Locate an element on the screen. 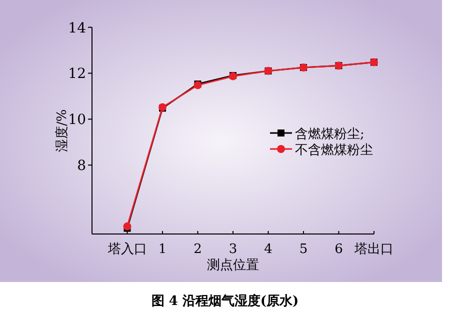 Image resolution: width=450 pixels, height=321 pixels. x-axis-title: 测点位置 is located at coordinates (233, 265).